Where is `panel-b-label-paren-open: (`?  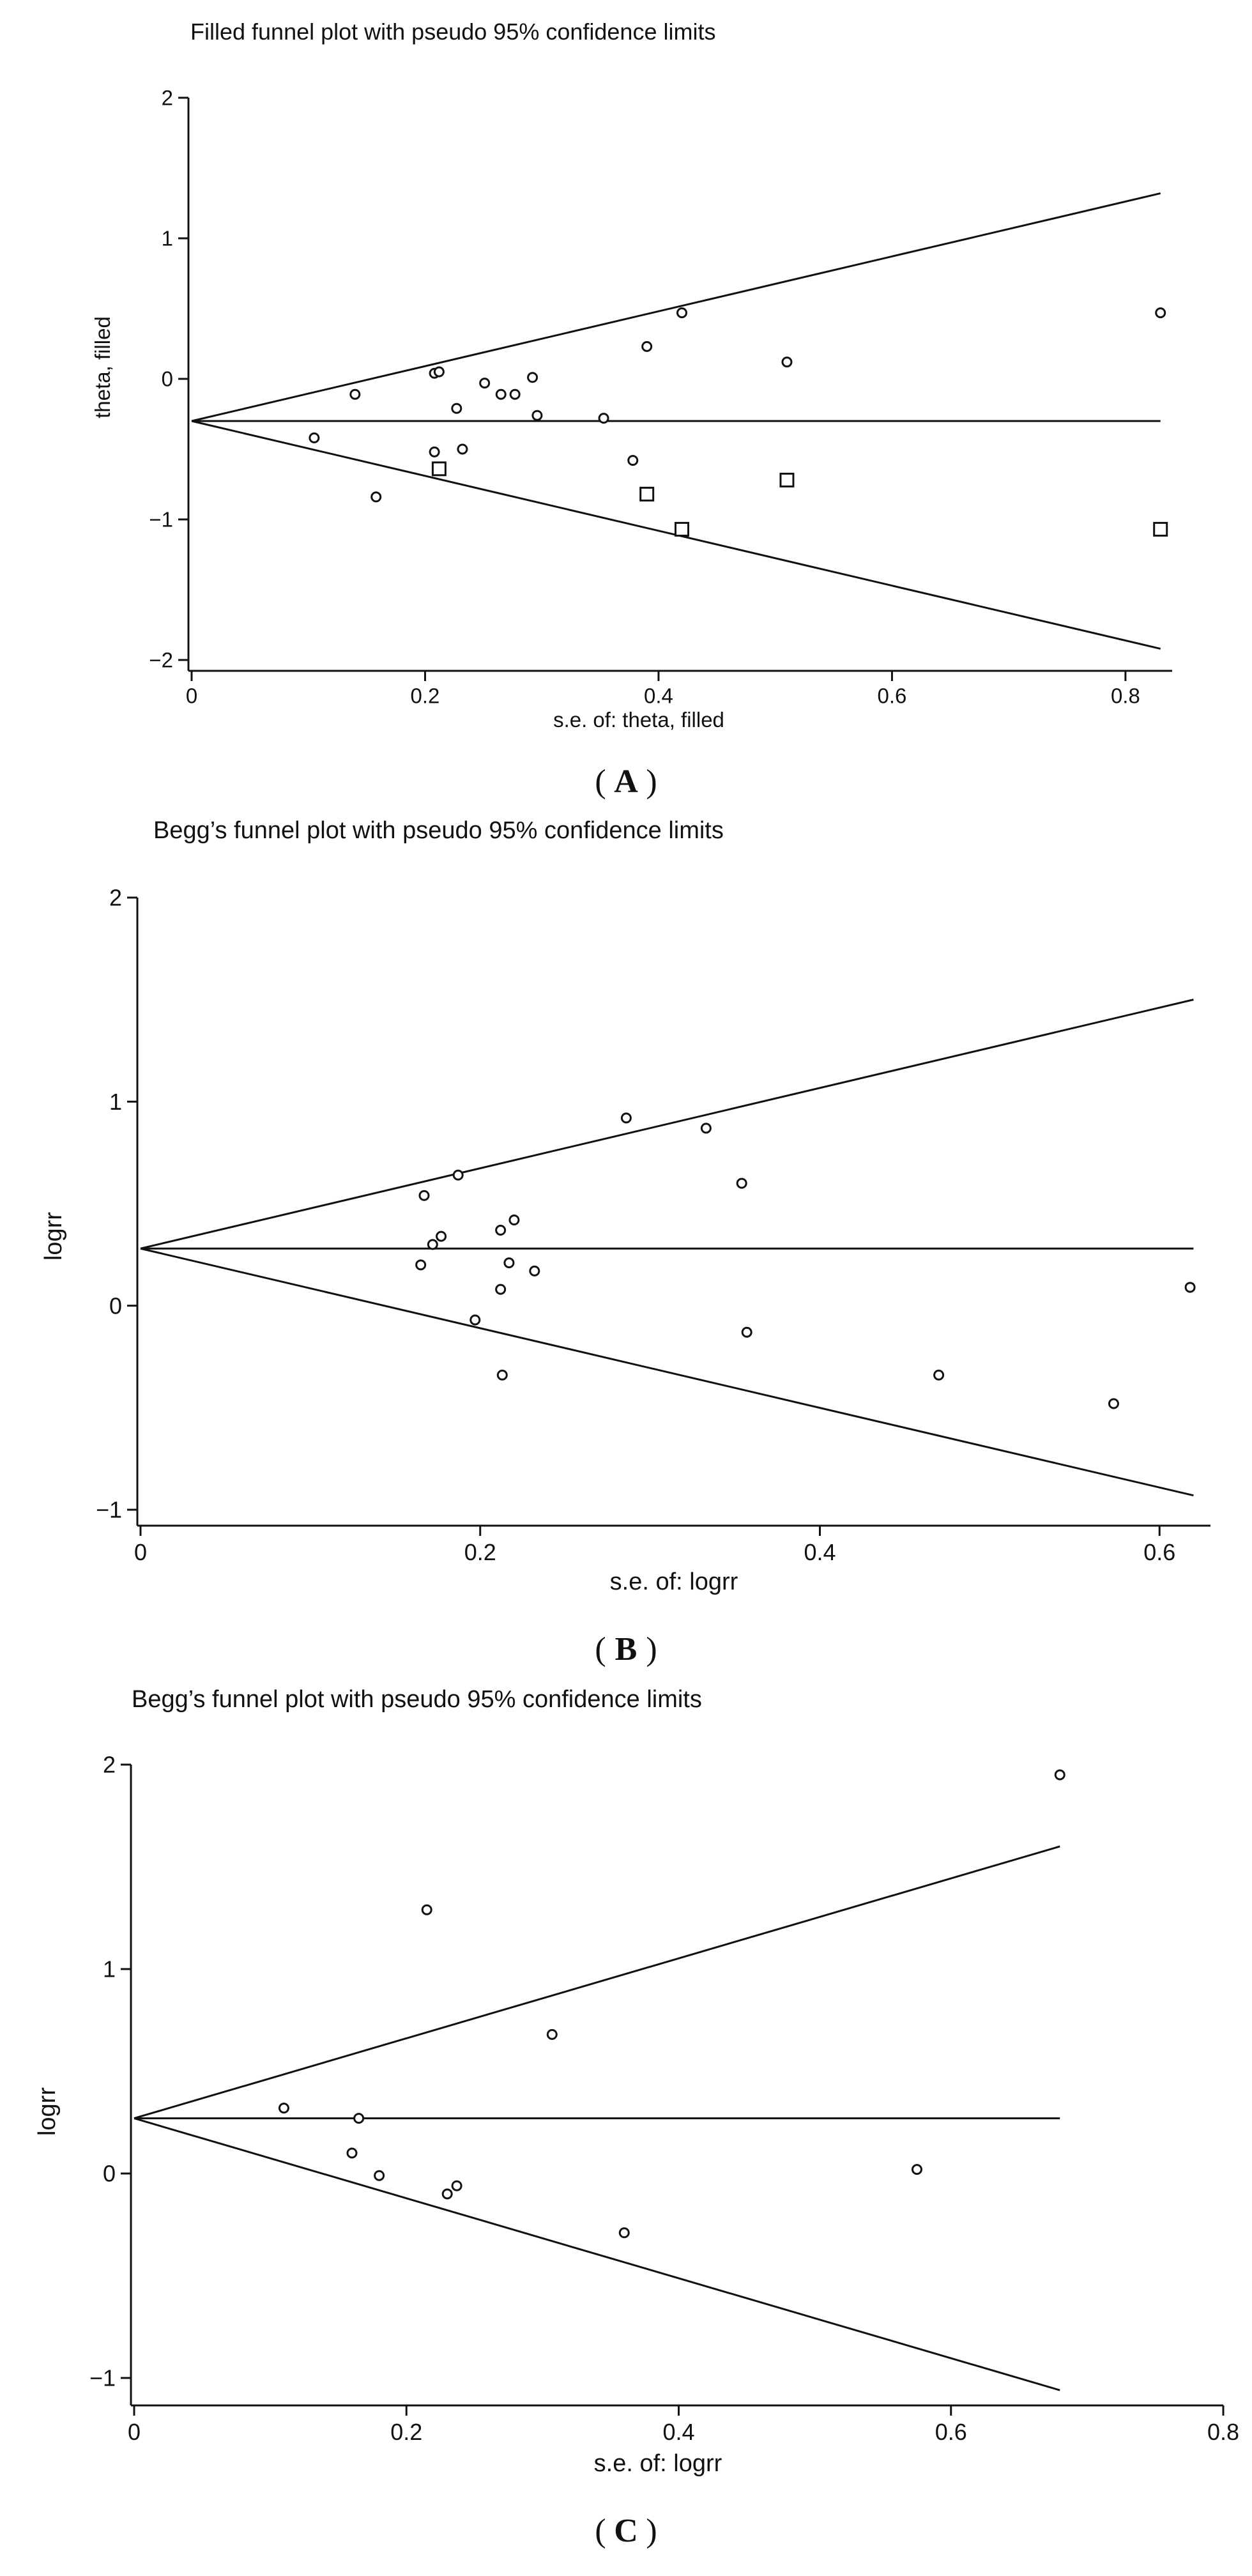 panel-b-label-paren-open: ( is located at coordinates (600, 1649).